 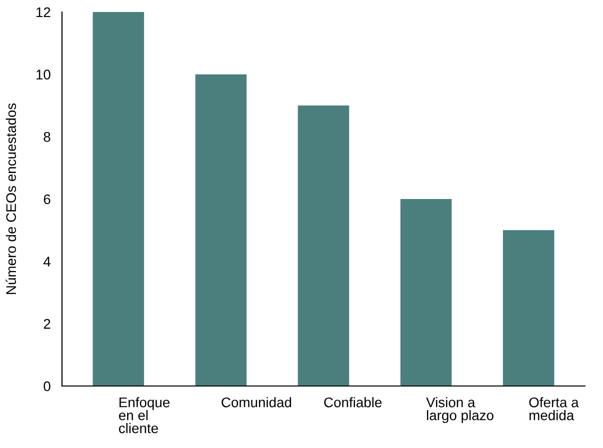 What do you see at coordinates (144, 415) in the screenshot?
I see `x-tick-label: Enfoque en el cliente` at bounding box center [144, 415].